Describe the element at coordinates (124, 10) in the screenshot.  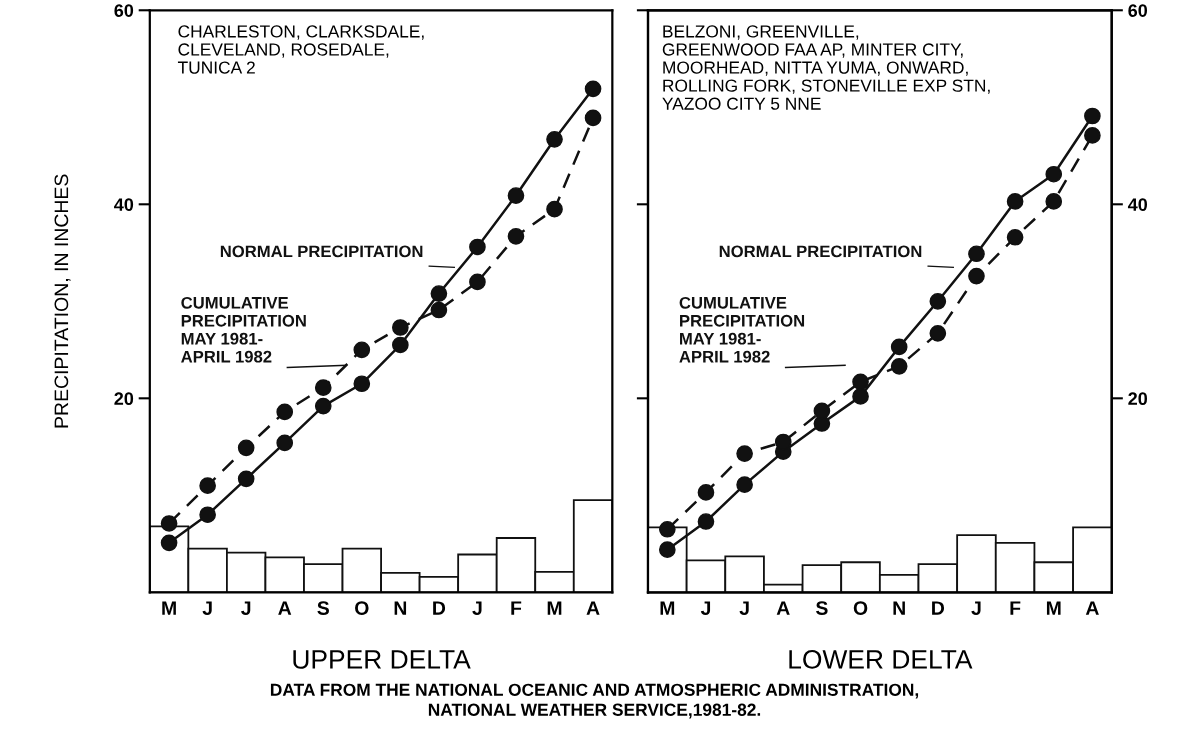
I see `y-tick-label: 60` at that location.